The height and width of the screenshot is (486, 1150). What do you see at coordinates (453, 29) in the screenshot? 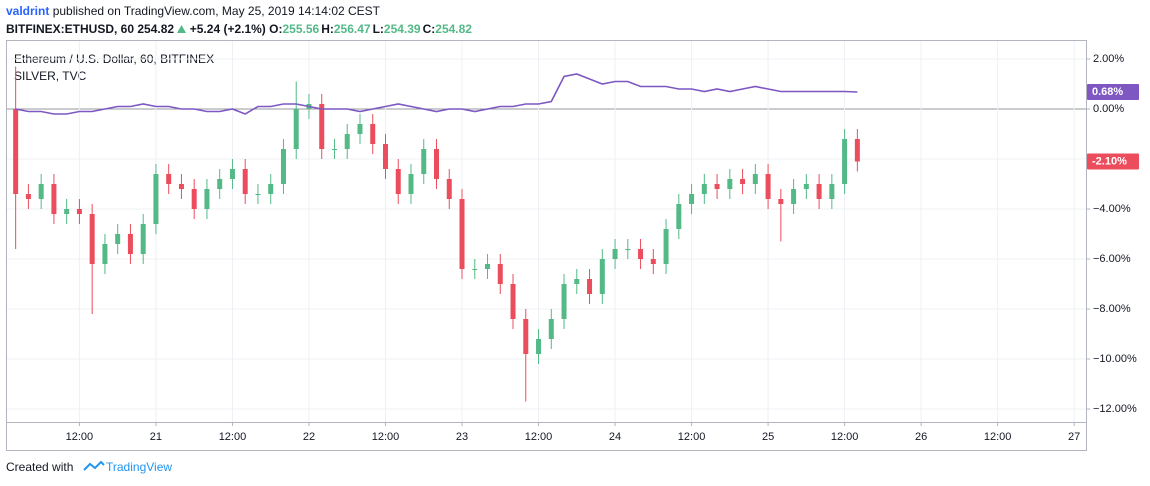
I see `ohlc-value: 254.82` at bounding box center [453, 29].